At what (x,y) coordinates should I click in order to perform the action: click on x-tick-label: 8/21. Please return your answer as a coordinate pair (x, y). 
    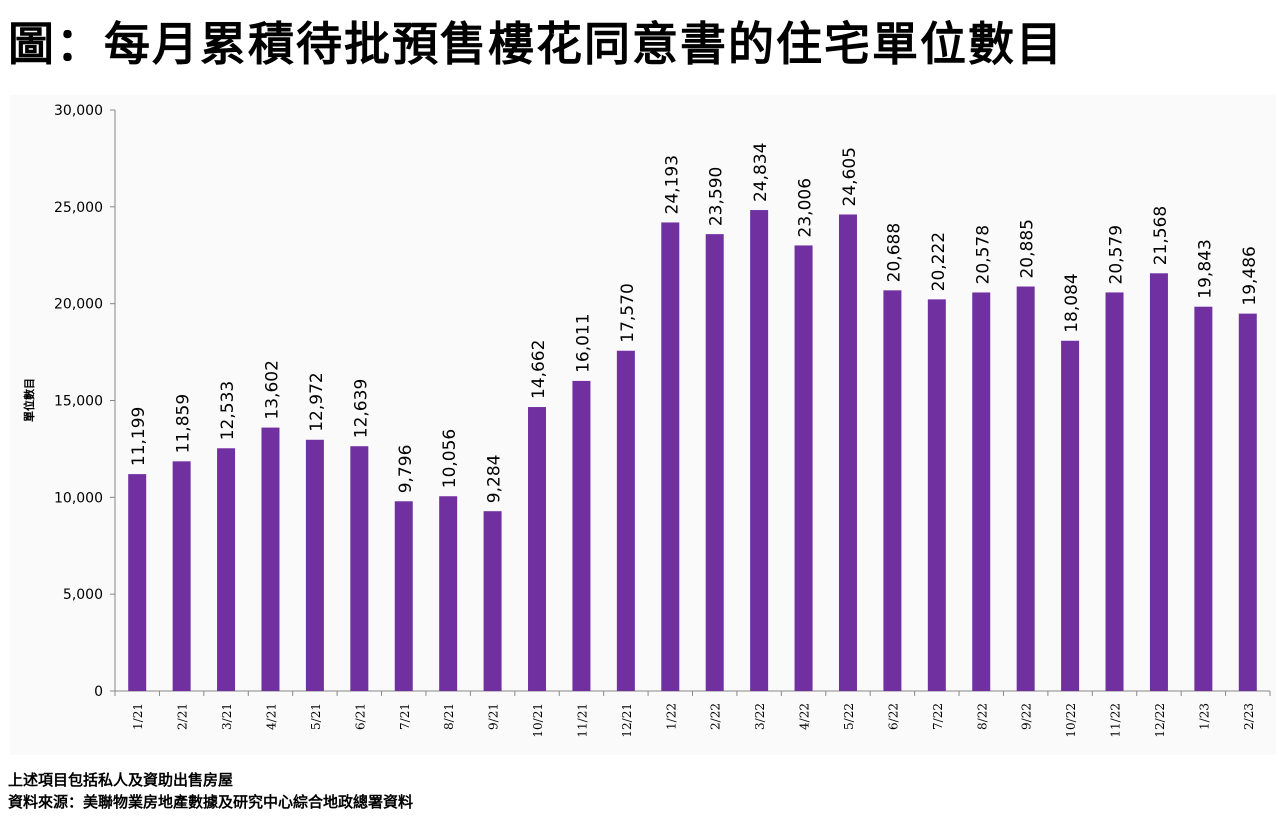
    Looking at the image, I should click on (449, 716).